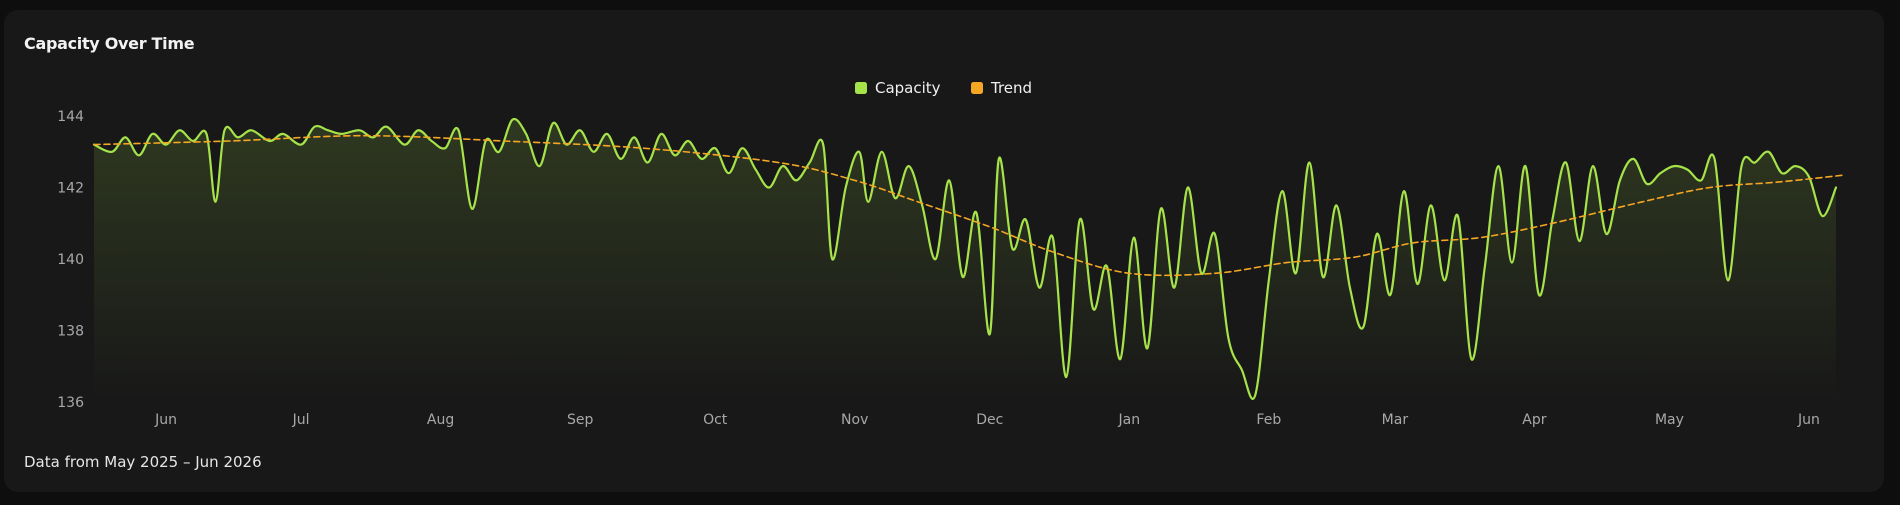 Image resolution: width=1900 pixels, height=505 pixels. Describe the element at coordinates (715, 420) in the screenshot. I see `x-tick-label: Oct` at that location.